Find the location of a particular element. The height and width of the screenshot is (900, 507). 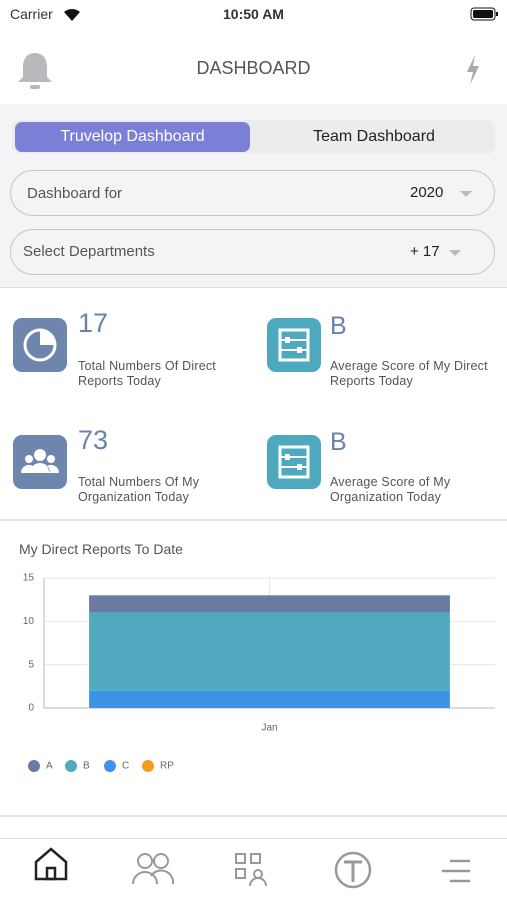

notification-bell is located at coordinates (35, 71).